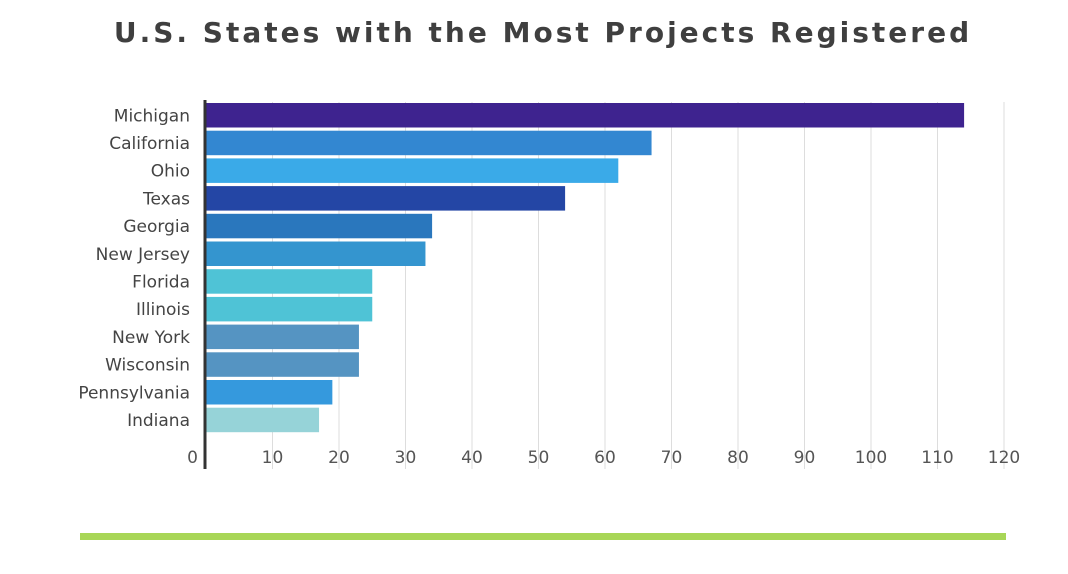 The image size is (1068, 574). Describe the element at coordinates (149, 144) in the screenshot. I see `category-label: California` at that location.